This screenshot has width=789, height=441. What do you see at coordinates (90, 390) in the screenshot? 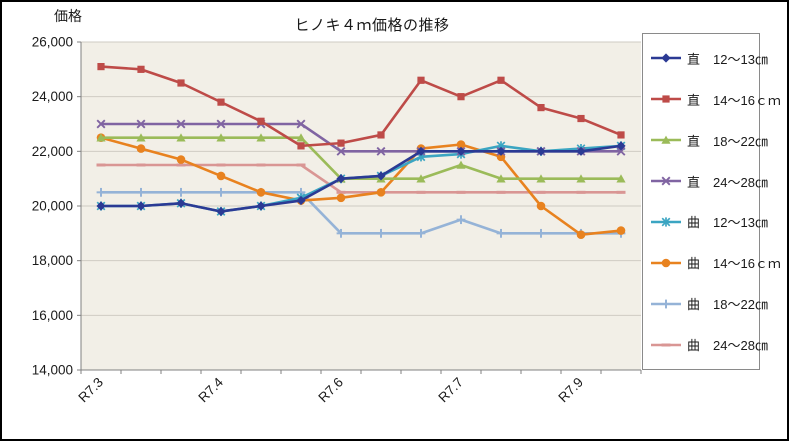
I see `x-tick-label: R7.3` at bounding box center [90, 390].